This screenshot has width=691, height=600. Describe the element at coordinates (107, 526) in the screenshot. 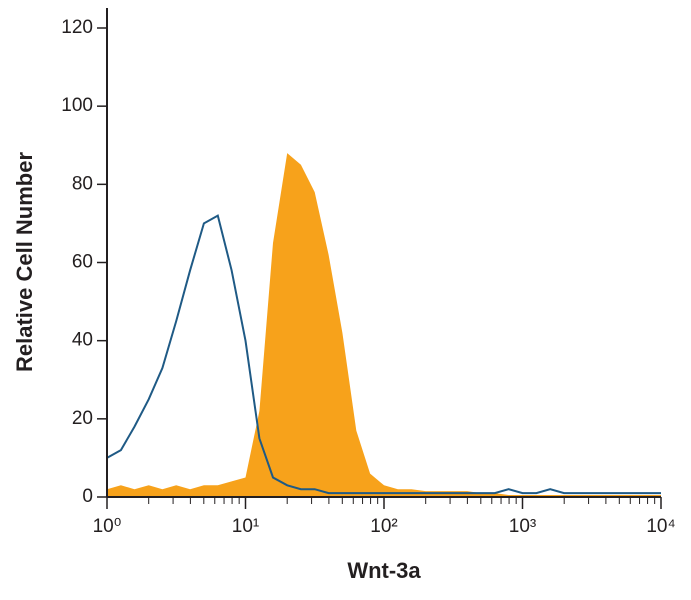

I see `x-tick-label: 10⁰` at that location.